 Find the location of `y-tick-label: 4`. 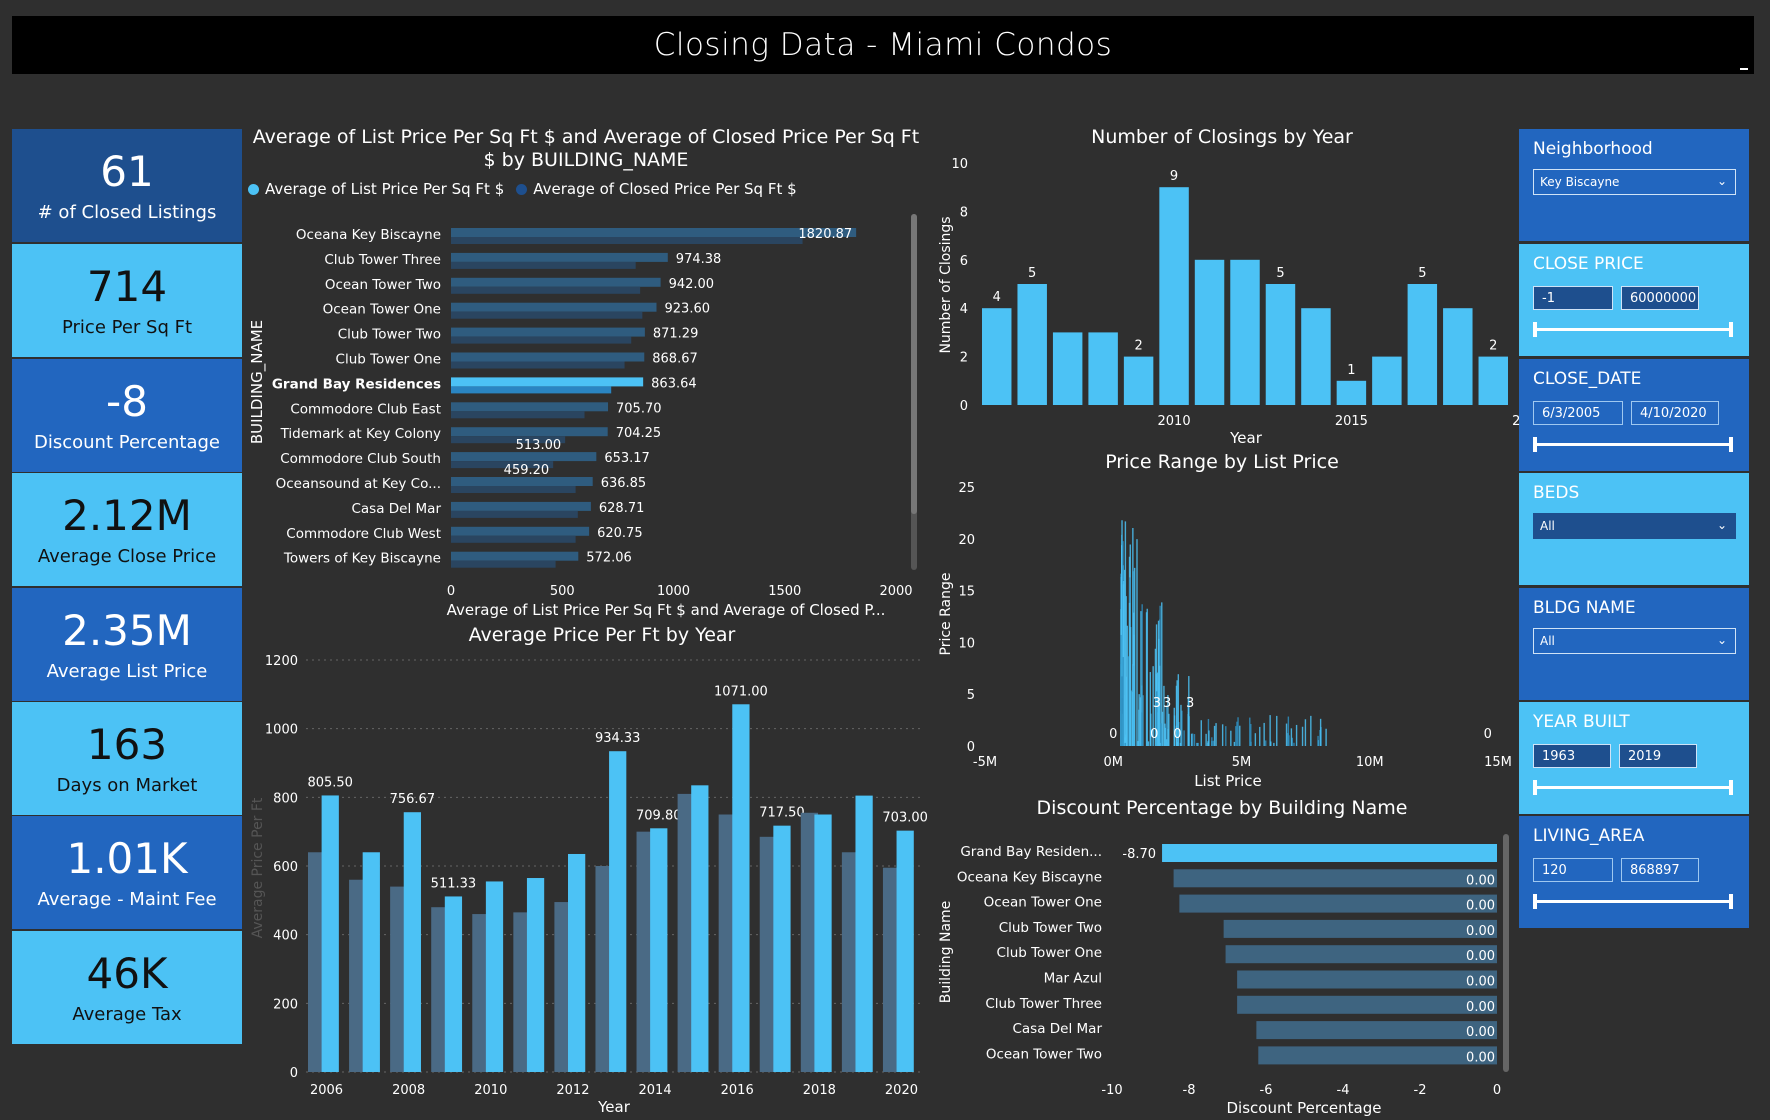

y-tick-label: 4 is located at coordinates (964, 309).